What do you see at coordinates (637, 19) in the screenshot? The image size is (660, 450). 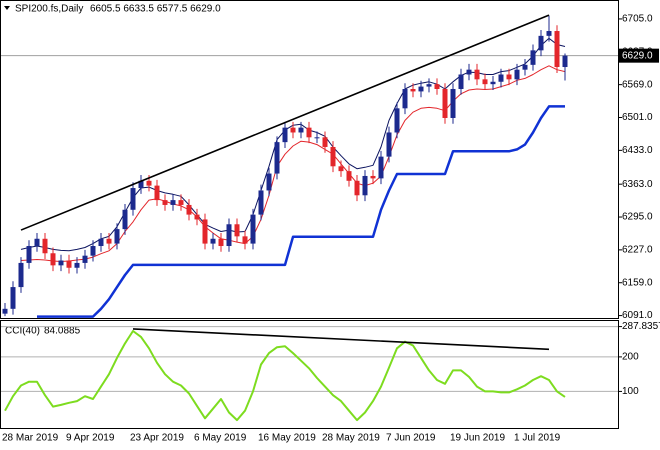 I see `y-tick-label: 6705.0` at bounding box center [637, 19].